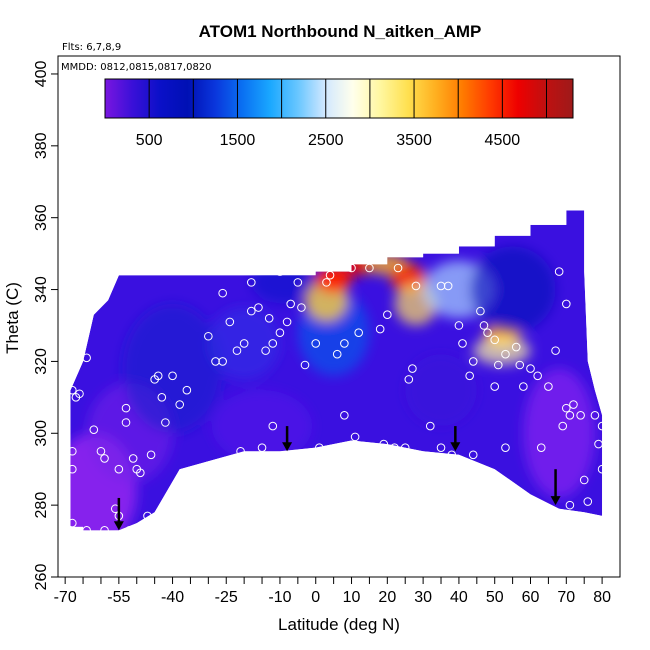 The height and width of the screenshot is (650, 650). Describe the element at coordinates (315, 597) in the screenshot. I see `x-tick-label: 0` at that location.